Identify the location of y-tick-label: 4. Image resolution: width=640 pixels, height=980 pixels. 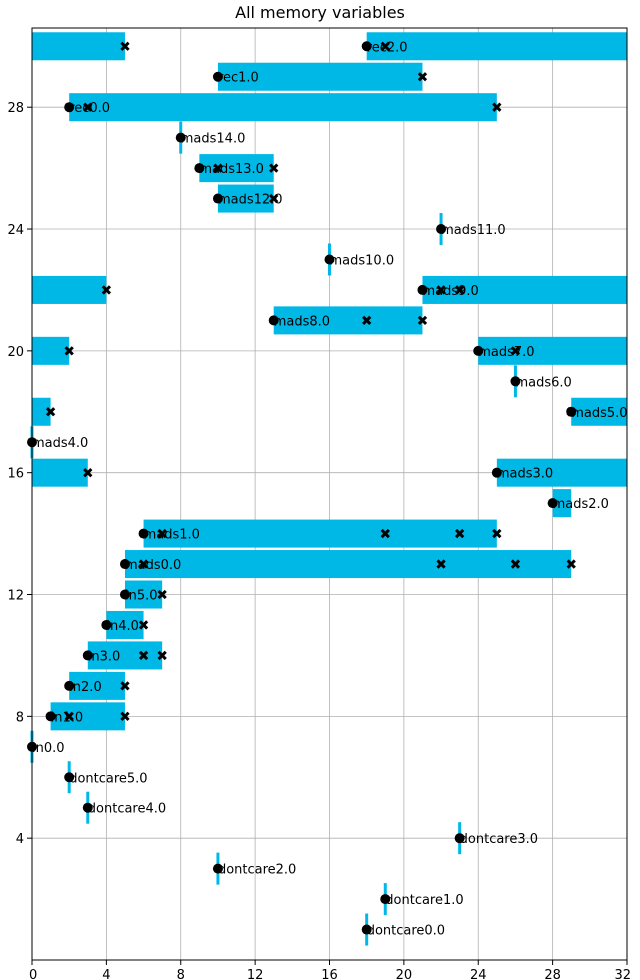
(20, 839).